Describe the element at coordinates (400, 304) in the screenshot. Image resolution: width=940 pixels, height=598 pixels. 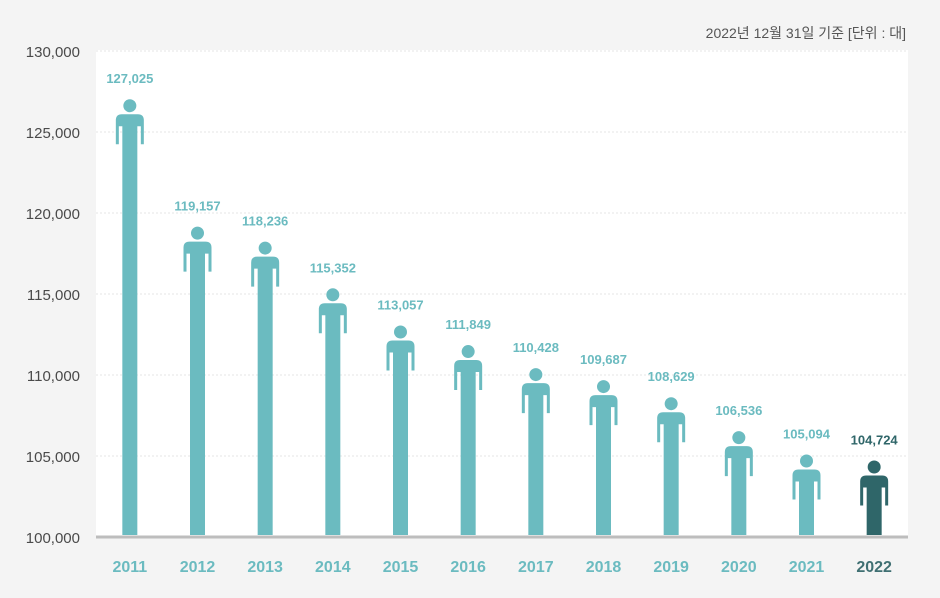
I see `value-label-2015: 113,057` at that location.